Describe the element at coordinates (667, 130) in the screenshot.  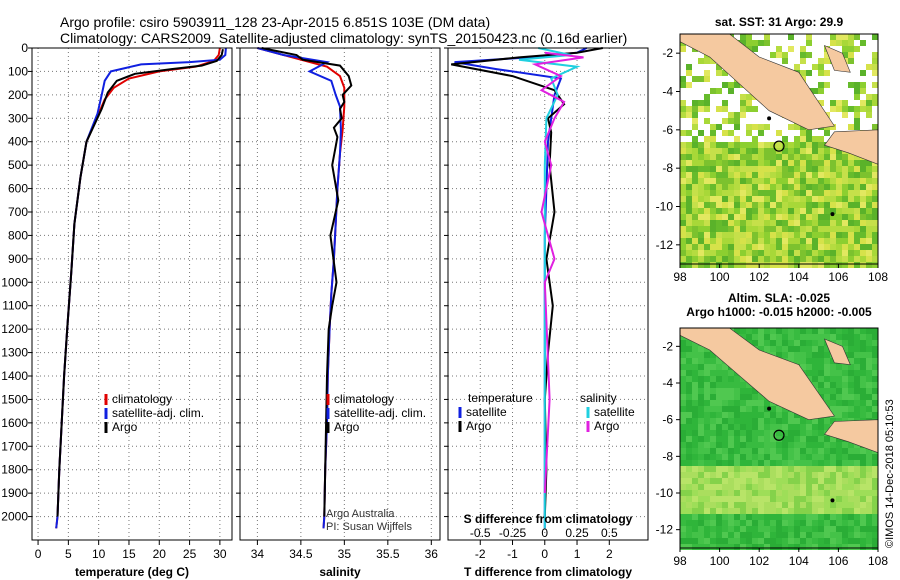
I see `y-tick-label: -6` at that location.